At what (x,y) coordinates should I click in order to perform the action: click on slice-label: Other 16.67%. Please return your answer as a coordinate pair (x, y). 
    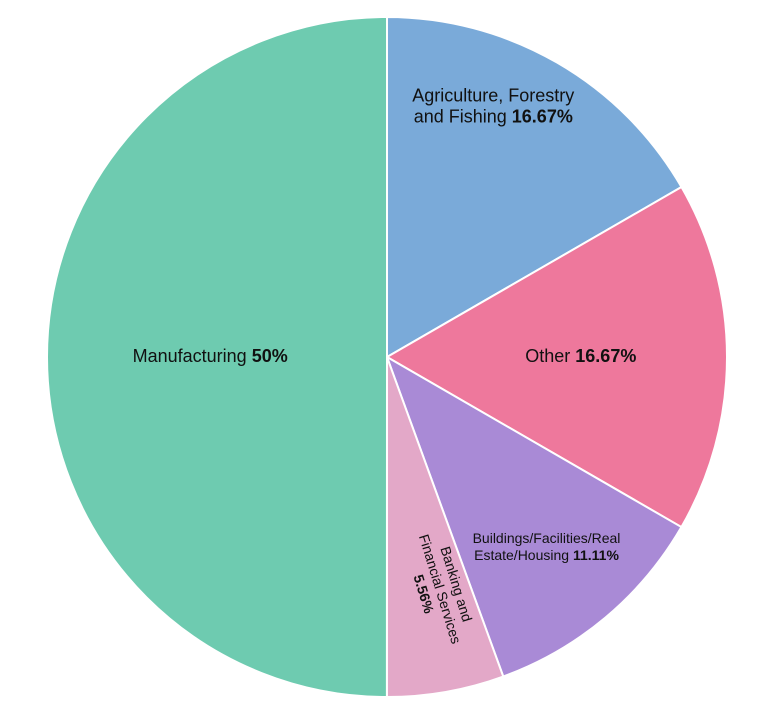
    Looking at the image, I should click on (581, 357).